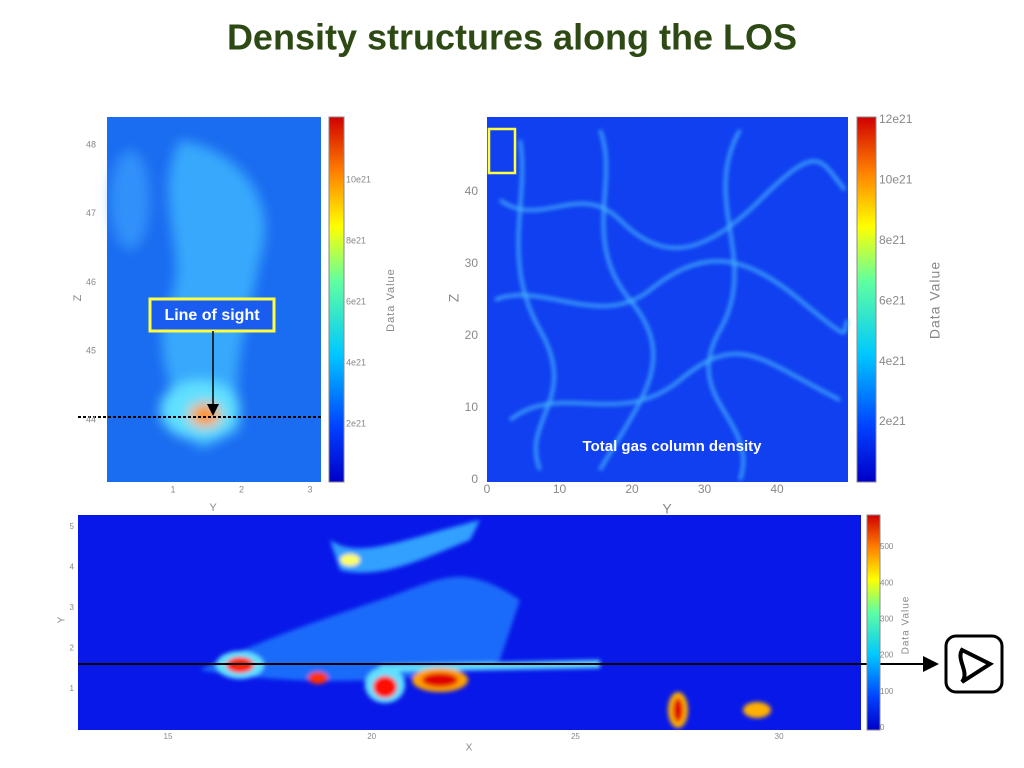 The height and width of the screenshot is (768, 1024). Describe the element at coordinates (887, 546) in the screenshot. I see `colorbar-tick-label: 500` at that location.